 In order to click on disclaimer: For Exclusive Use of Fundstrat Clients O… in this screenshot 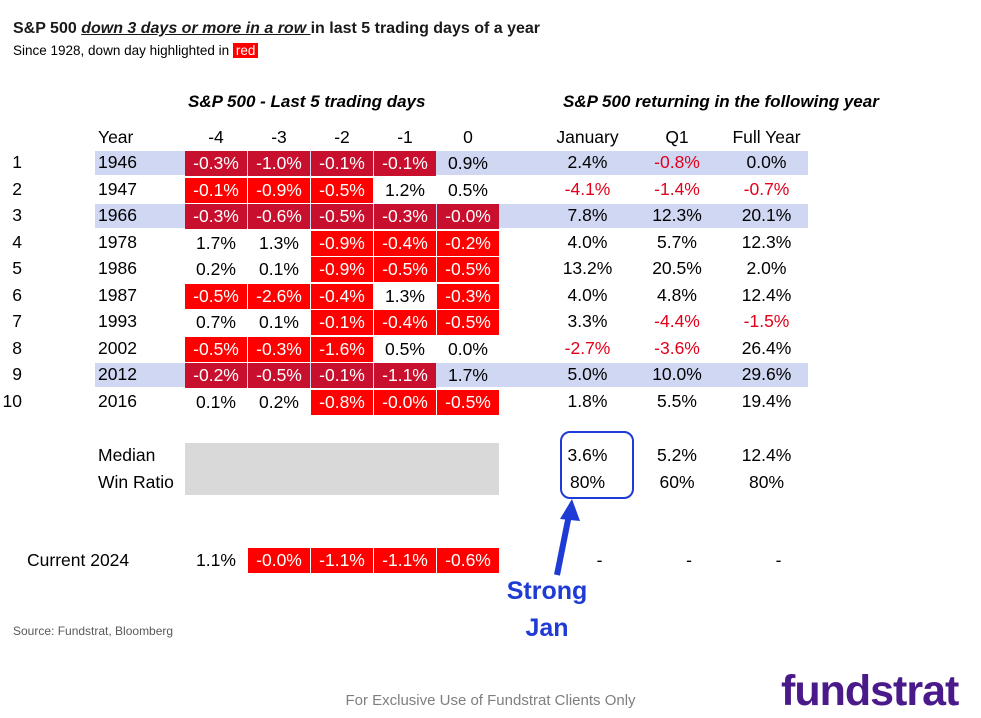, I will do `click(490, 700)`.